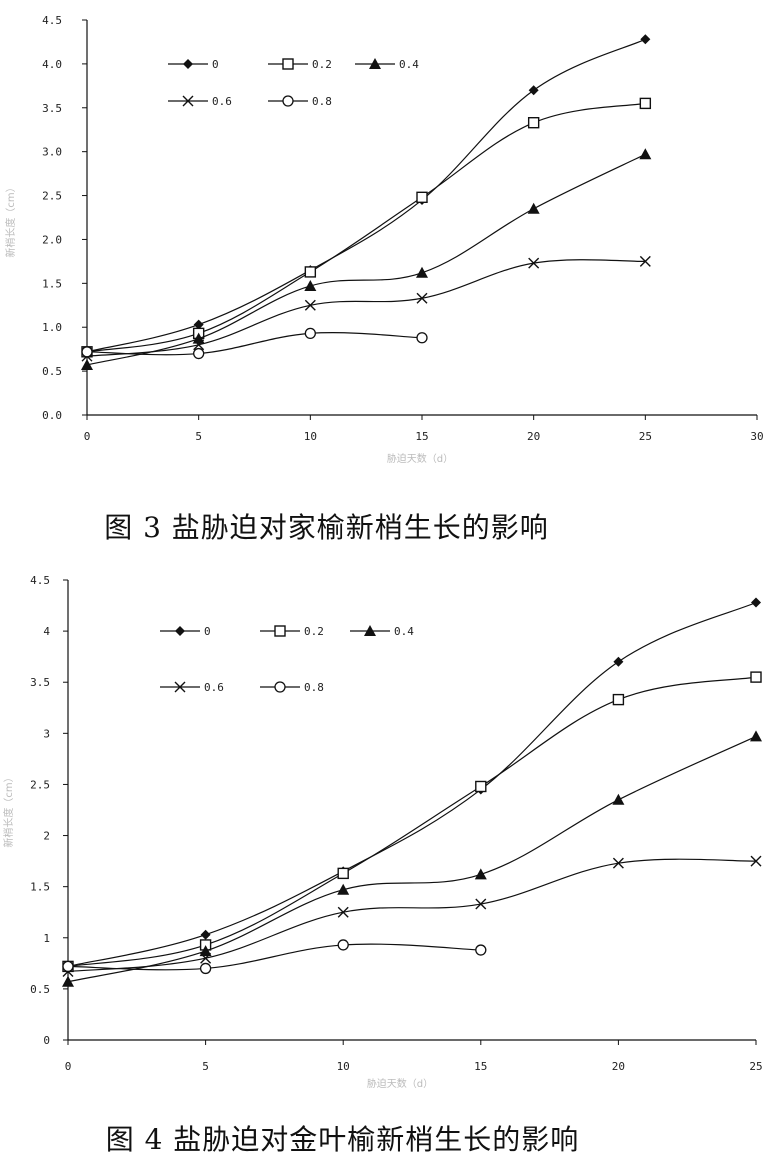  Describe the element at coordinates (52, 108) in the screenshot. I see `y-tick-label: 3.5` at that location.